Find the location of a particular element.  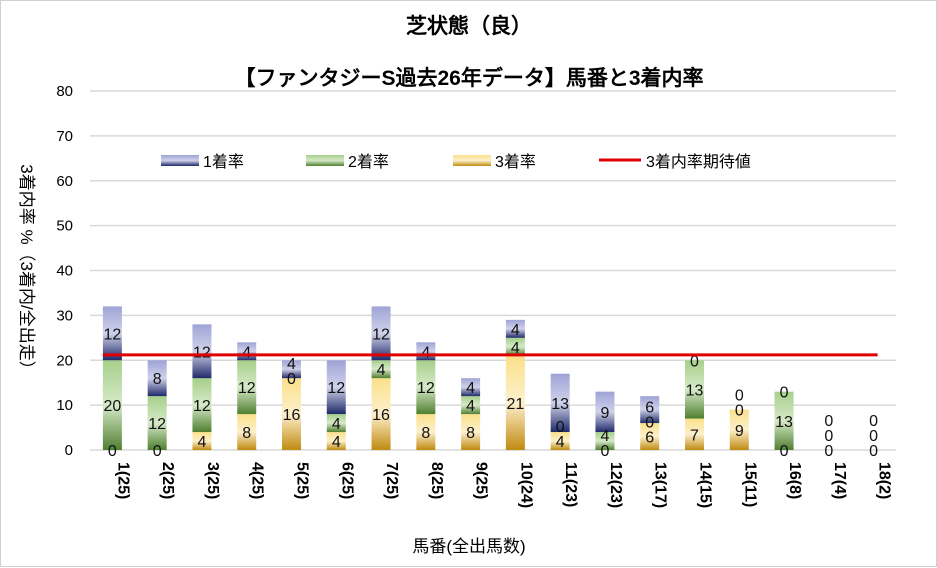

x-tick-label: 18(2) is located at coordinates (884, 480).